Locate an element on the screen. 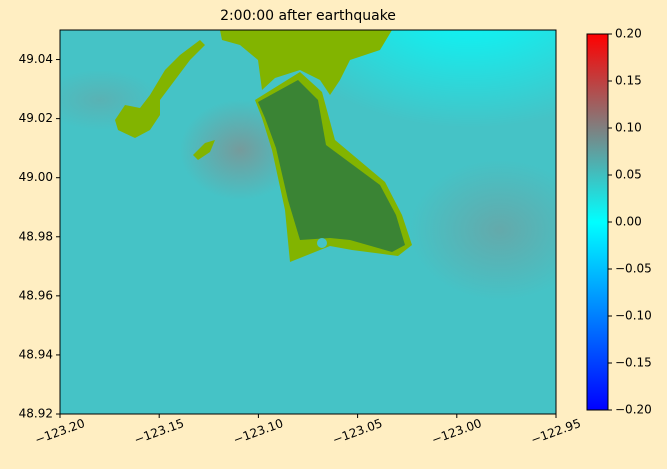  colorbar-tick-label: 0.15 is located at coordinates (628, 81).